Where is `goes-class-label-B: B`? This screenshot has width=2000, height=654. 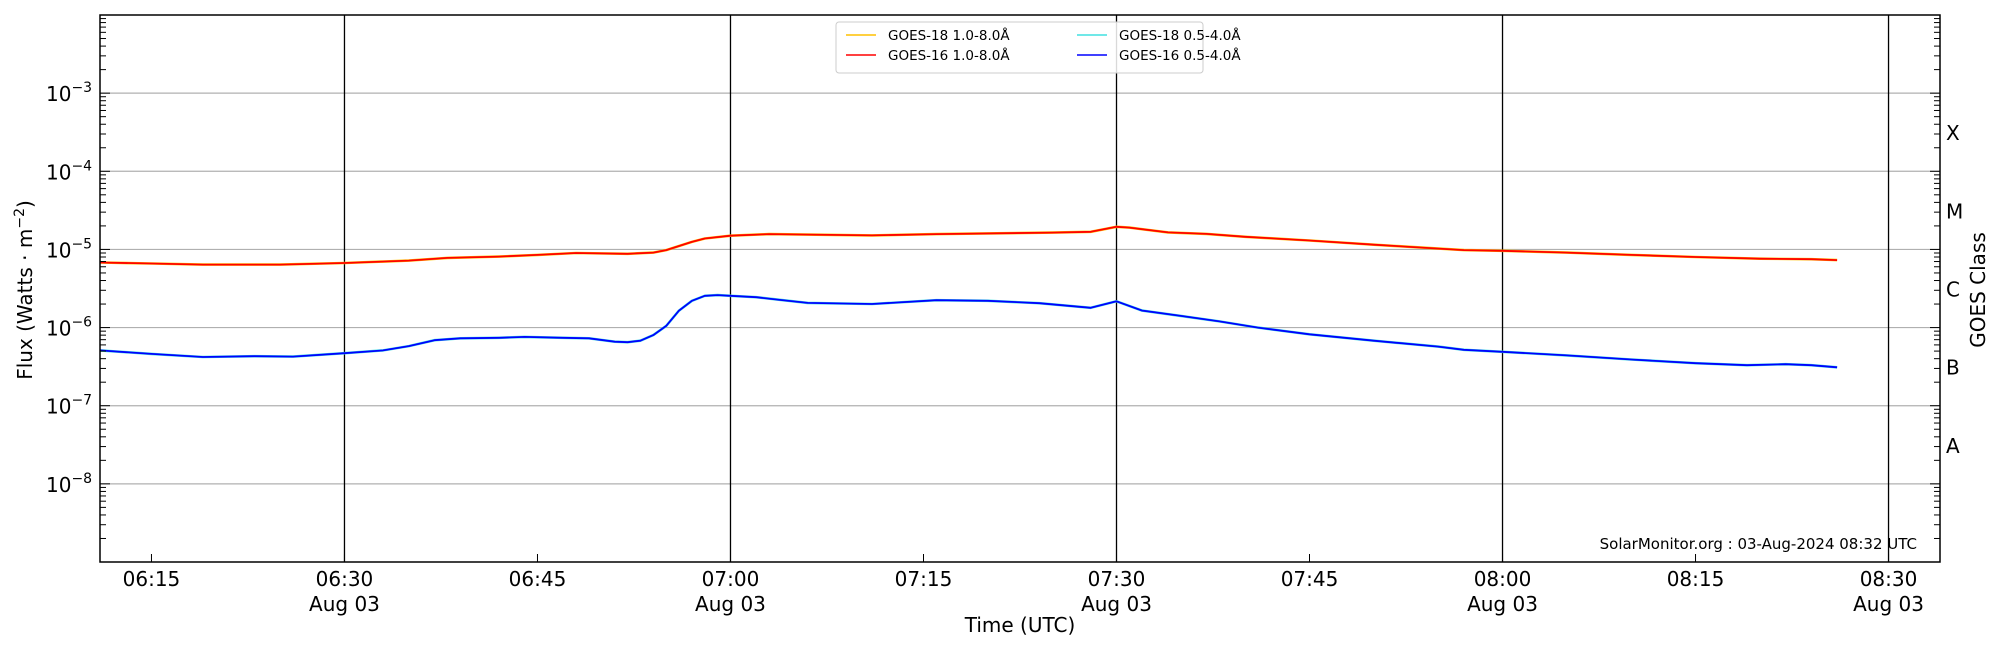
goes-class-label-B: B is located at coordinates (1953, 368).